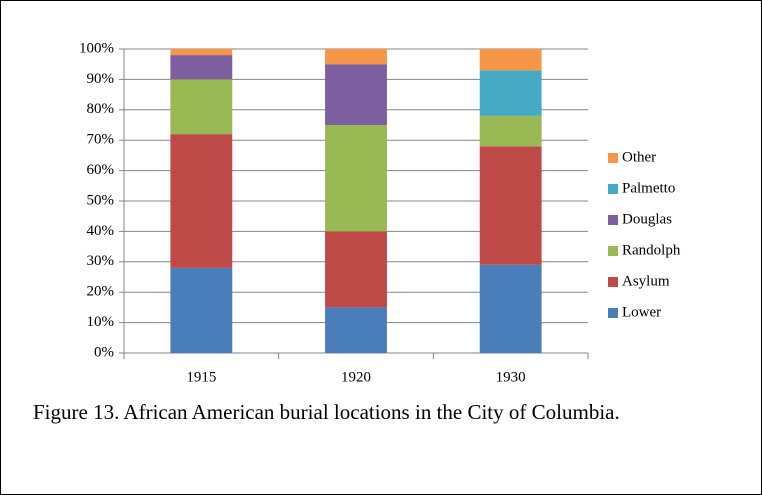 The image size is (762, 495). Describe the element at coordinates (101, 261) in the screenshot. I see `y-tick-label: 30%` at that location.